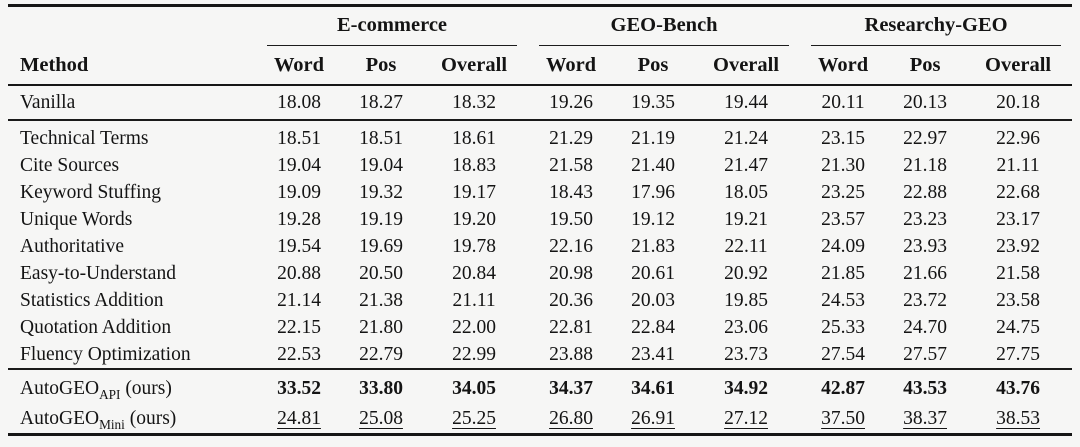 Image resolution: width=1080 pixels, height=447 pixels. Describe the element at coordinates (653, 219) in the screenshot. I see `value-cell: 19.12` at that location.